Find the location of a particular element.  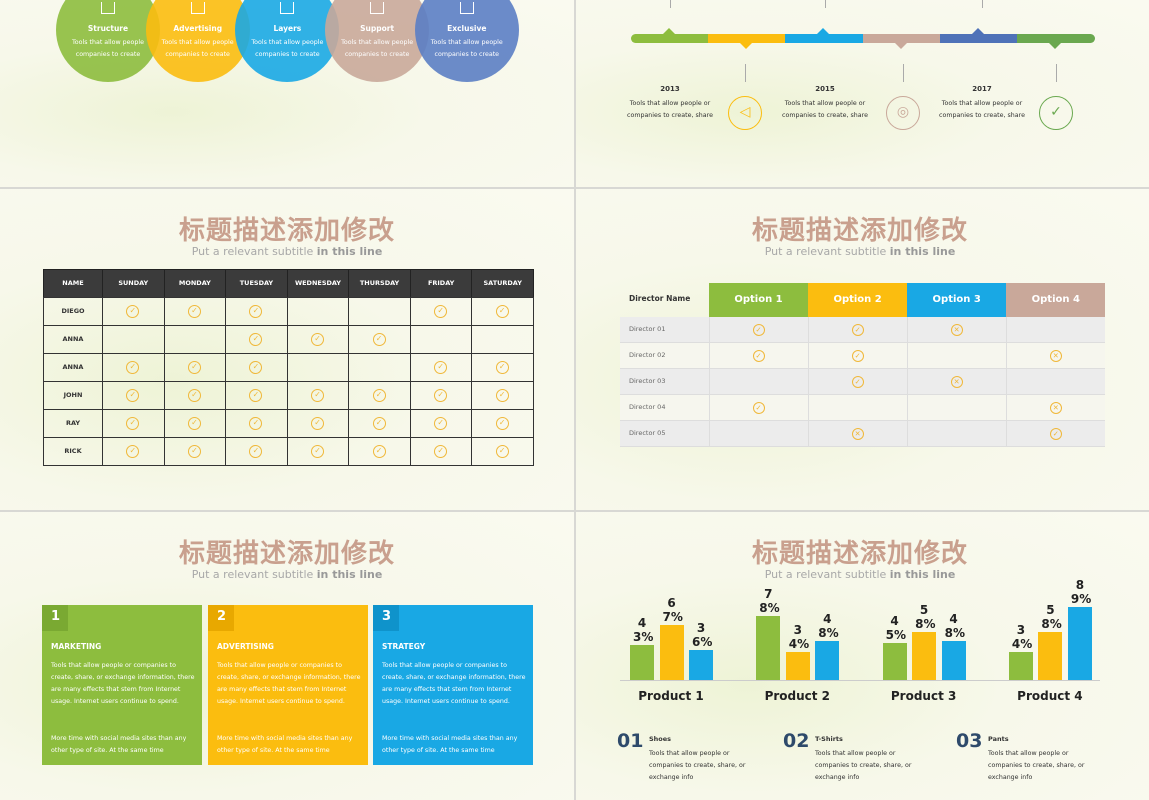

director-name: Director 05 is located at coordinates (647, 433).